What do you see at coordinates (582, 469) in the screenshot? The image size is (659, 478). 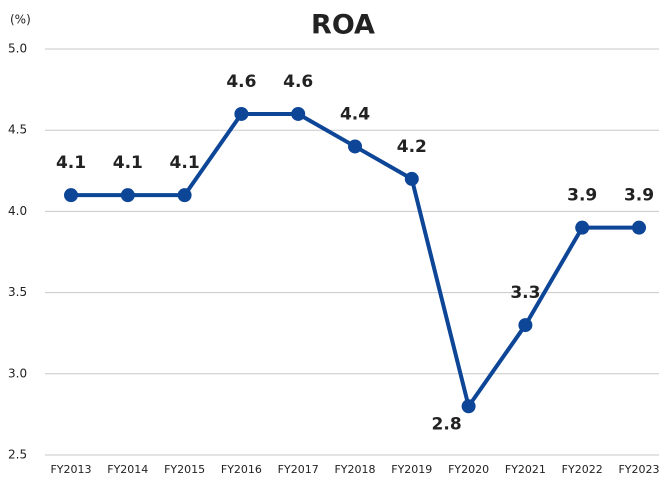 I see `x-tick-label: FY2022` at bounding box center [582, 469].